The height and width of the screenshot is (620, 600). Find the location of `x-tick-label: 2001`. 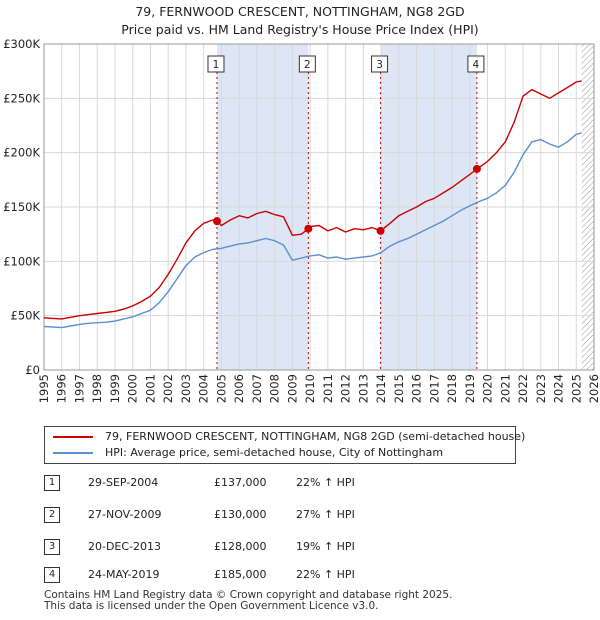

x-tick-label: 2001 is located at coordinates (150, 388).